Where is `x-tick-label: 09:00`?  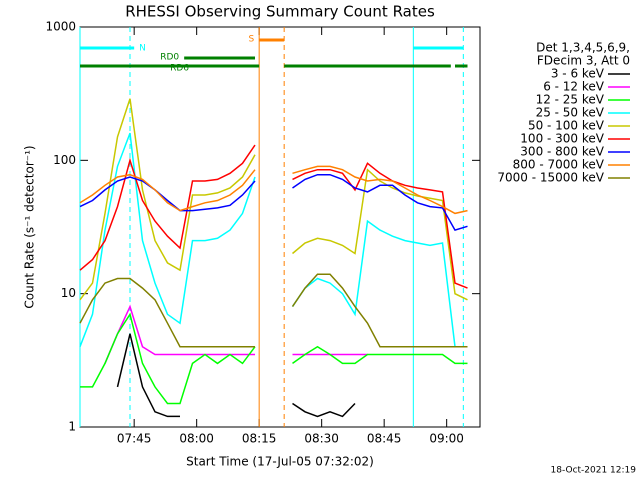 x-tick-label: 09:00 is located at coordinates (446, 439).